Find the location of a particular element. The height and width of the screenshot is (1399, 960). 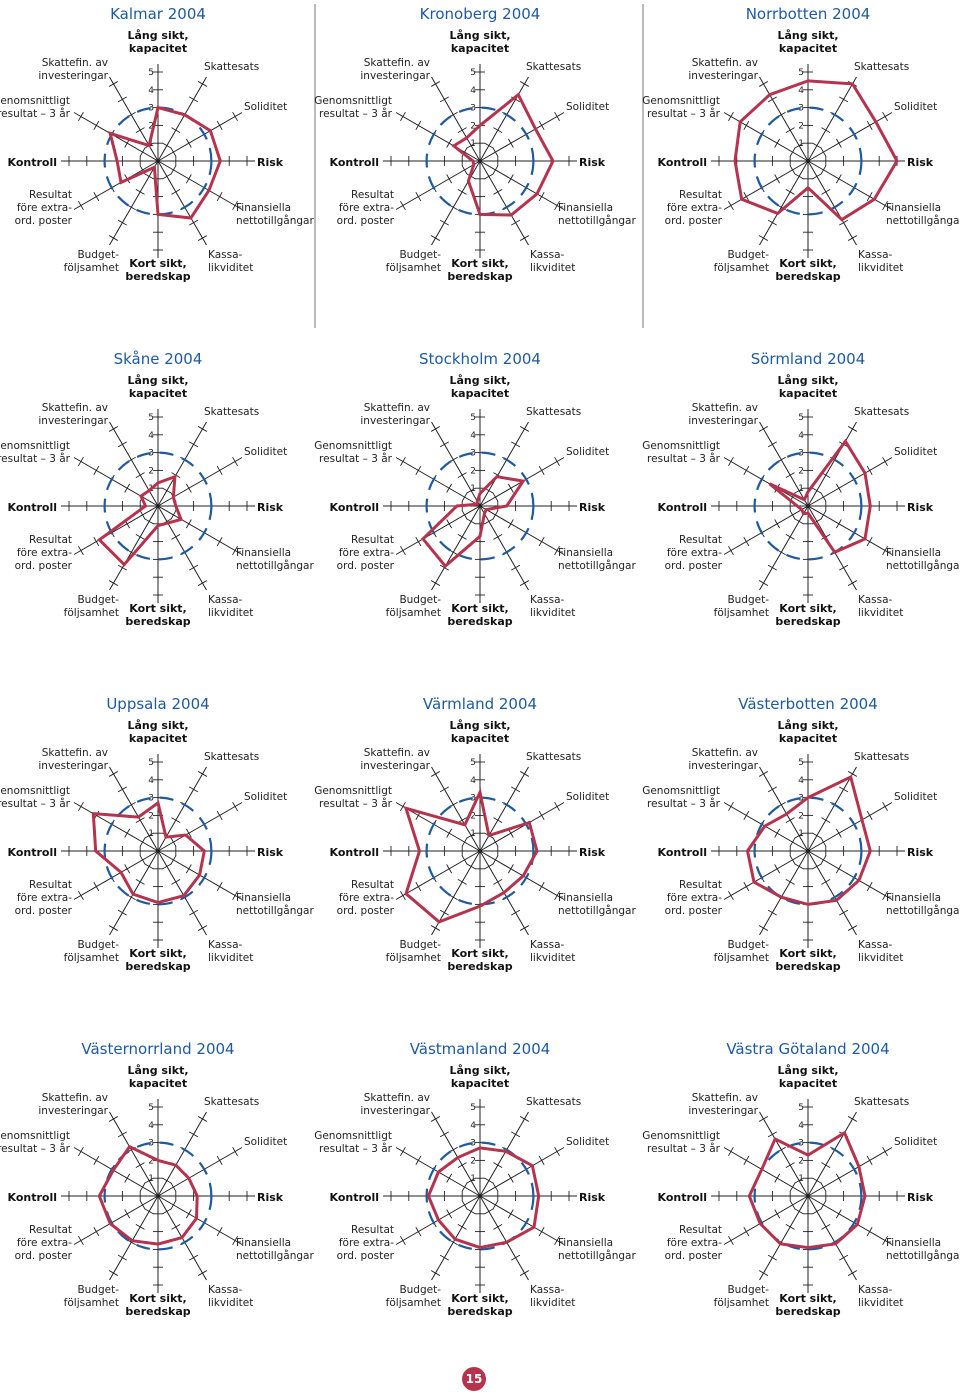

axis-label-line: före extra- is located at coordinates (44, 208).